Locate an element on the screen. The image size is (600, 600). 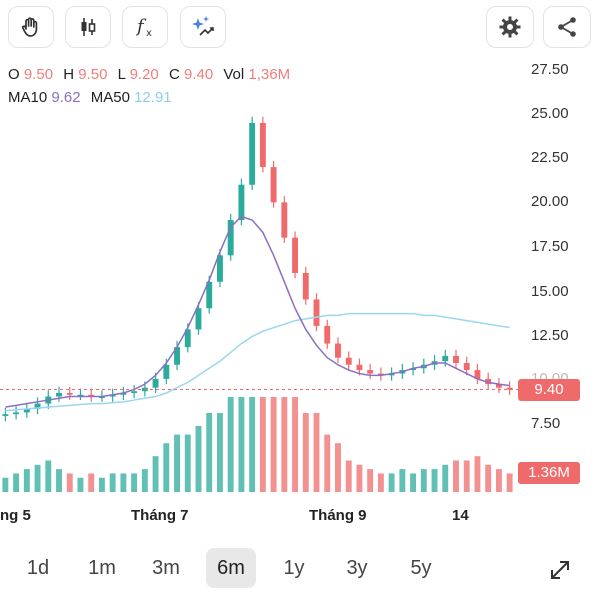
fullscreen-button is located at coordinates (560, 570).